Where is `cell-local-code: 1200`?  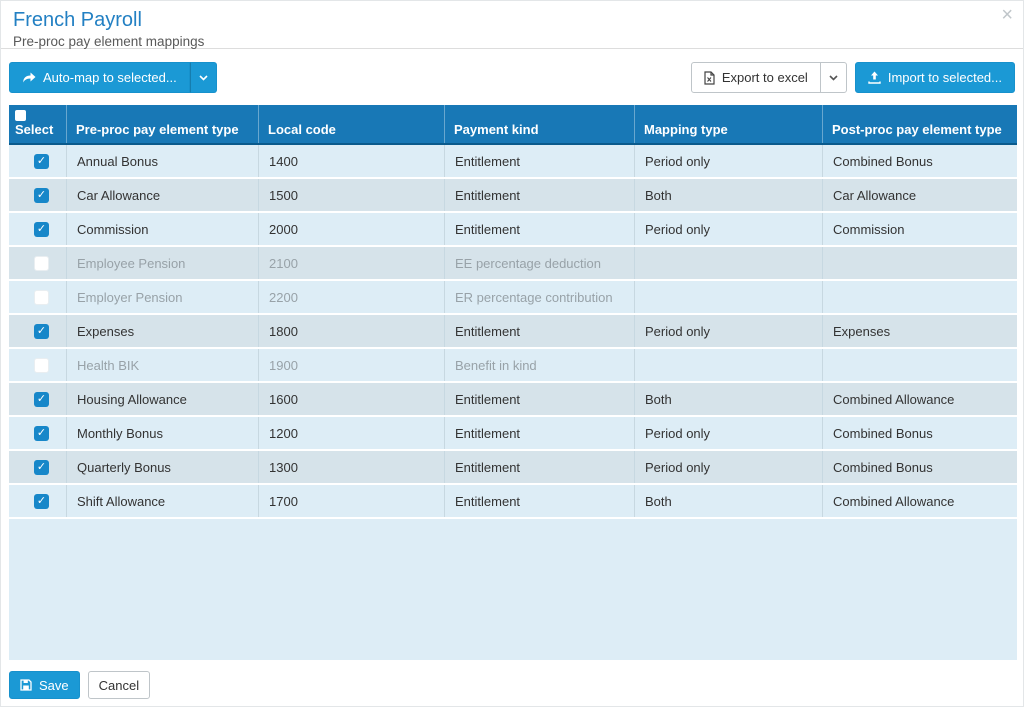 cell-local-code: 1200 is located at coordinates (352, 433).